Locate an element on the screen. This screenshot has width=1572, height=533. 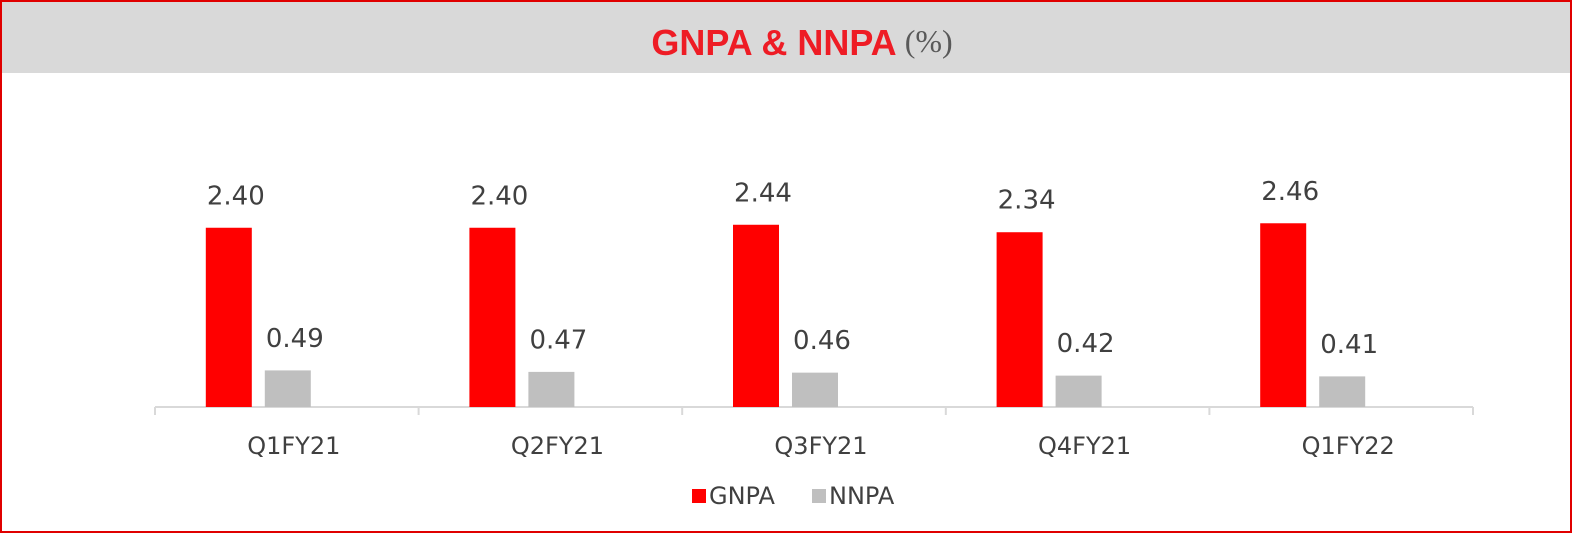
x-tick-label: Q4FY21 is located at coordinates (1084, 446).